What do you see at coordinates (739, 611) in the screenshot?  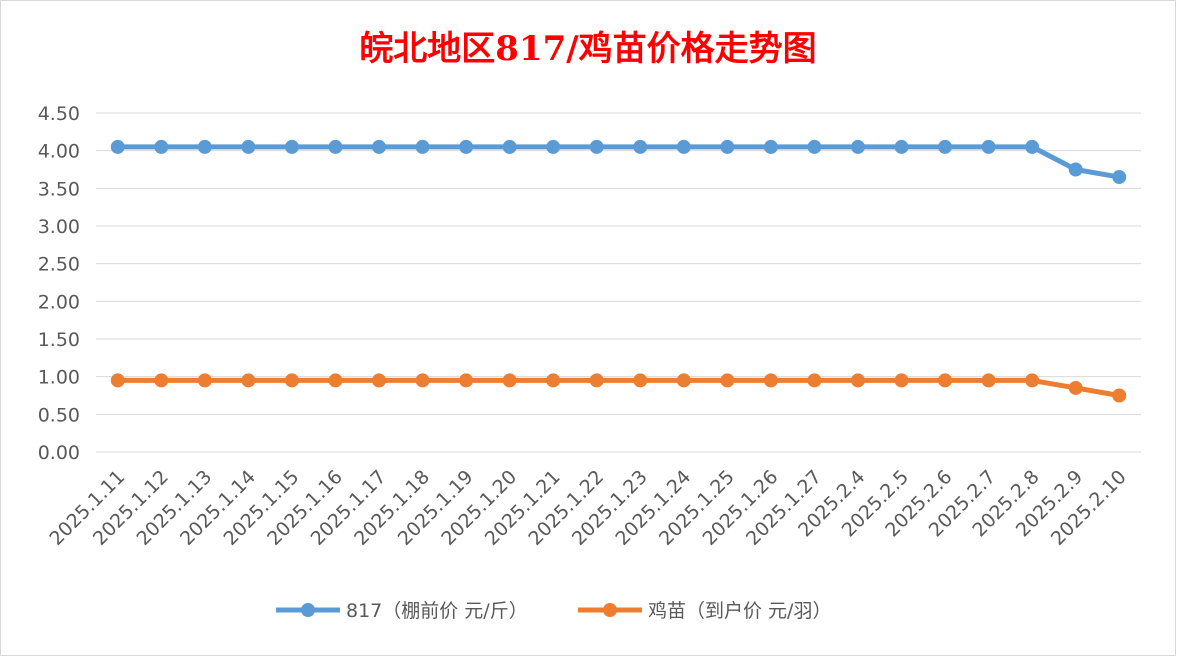 I see `legend-label: 鸡苗（到户价 元/羽）` at bounding box center [739, 611].